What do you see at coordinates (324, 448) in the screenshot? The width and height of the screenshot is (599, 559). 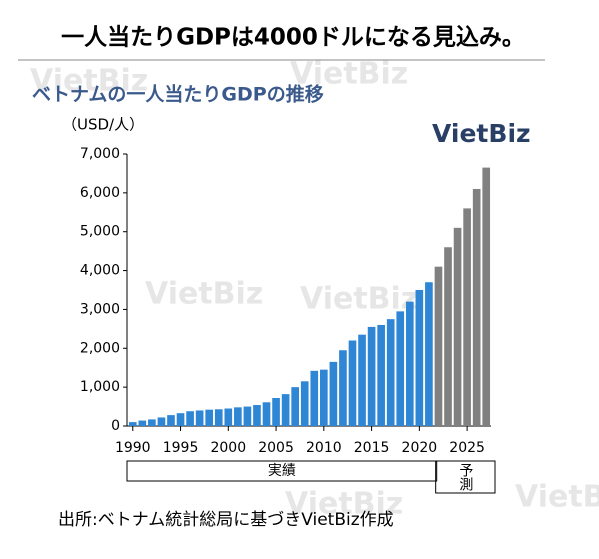 I see `x-tick-label: 2010` at bounding box center [324, 448].